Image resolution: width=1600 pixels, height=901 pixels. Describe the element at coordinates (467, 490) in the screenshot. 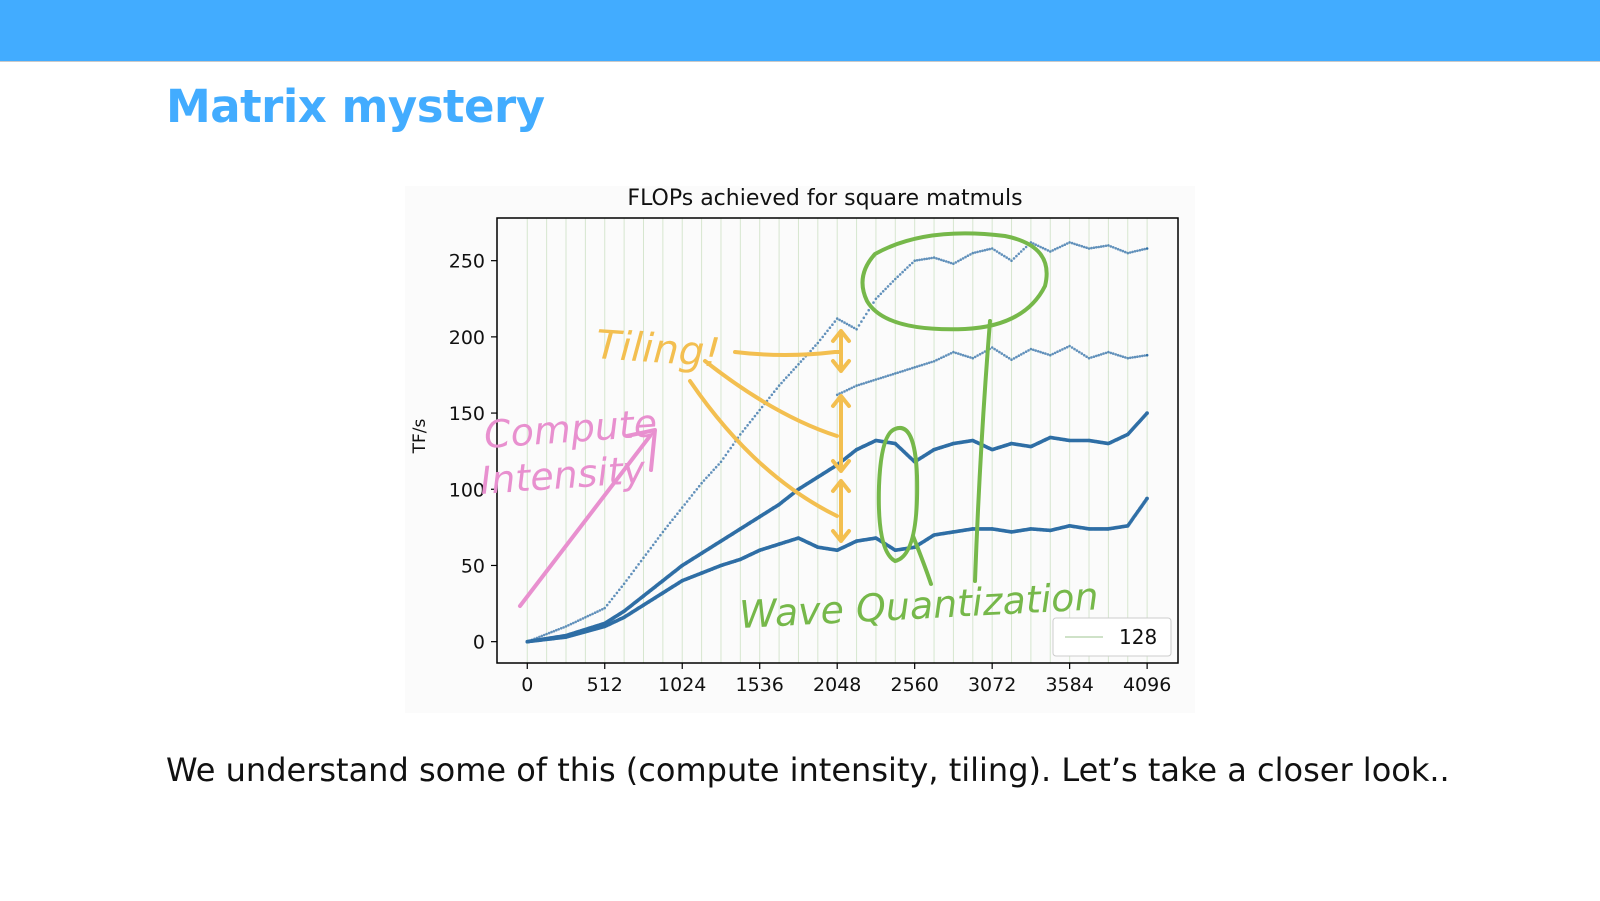

I see `y-tick-label: 100` at that location.